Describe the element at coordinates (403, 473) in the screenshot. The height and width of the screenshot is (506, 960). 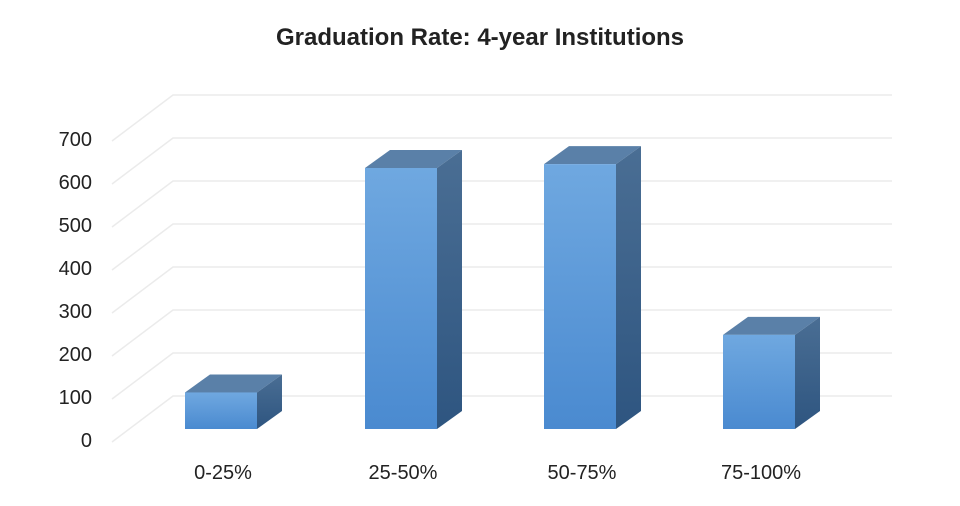
I see `x-tick-label: 25-50%` at that location.